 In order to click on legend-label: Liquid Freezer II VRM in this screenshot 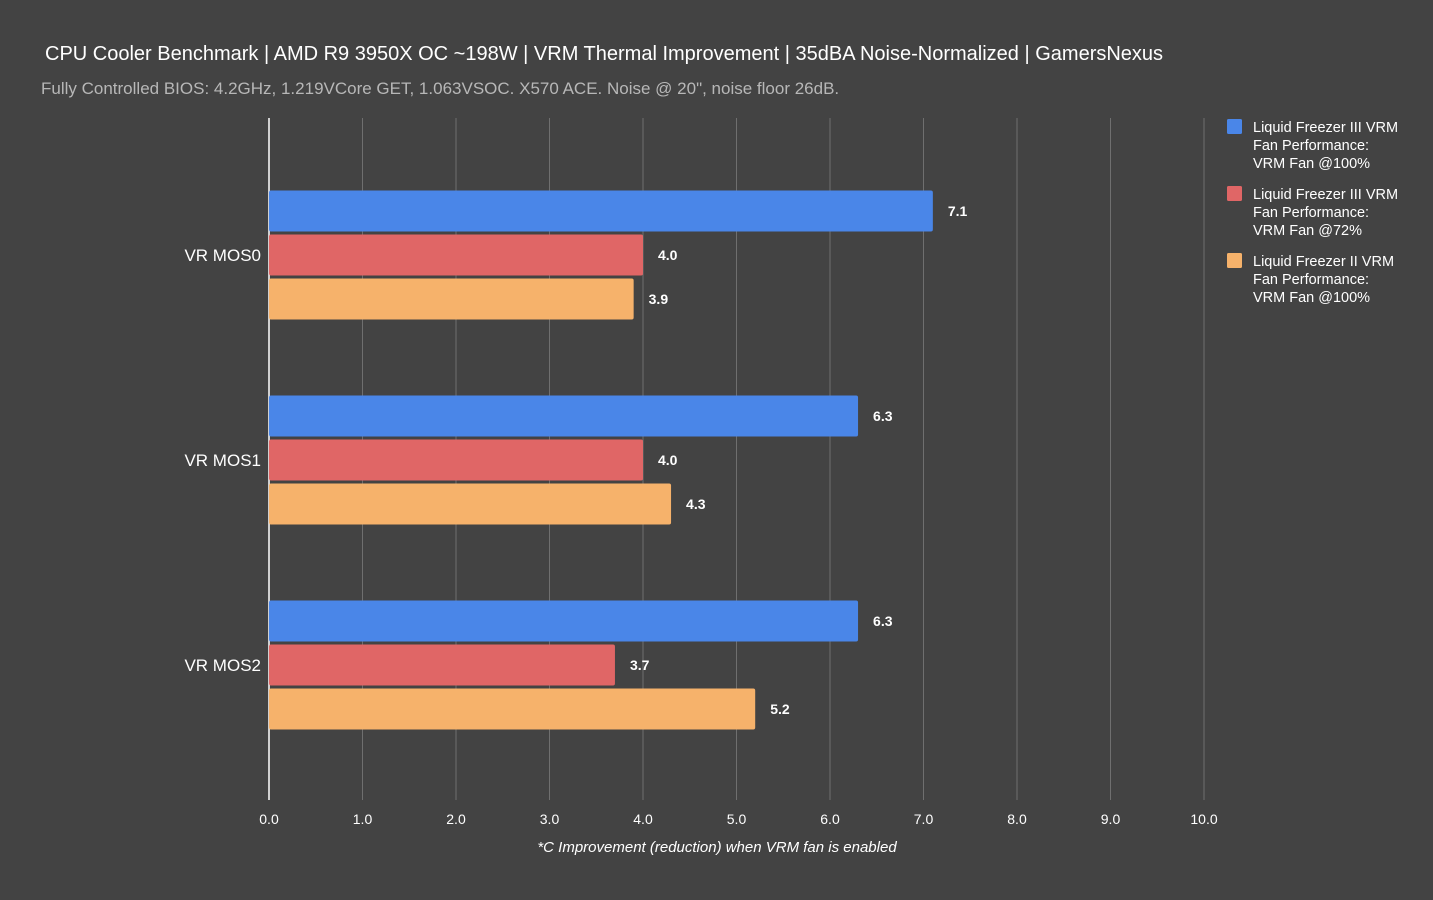, I will do `click(1323, 262)`.